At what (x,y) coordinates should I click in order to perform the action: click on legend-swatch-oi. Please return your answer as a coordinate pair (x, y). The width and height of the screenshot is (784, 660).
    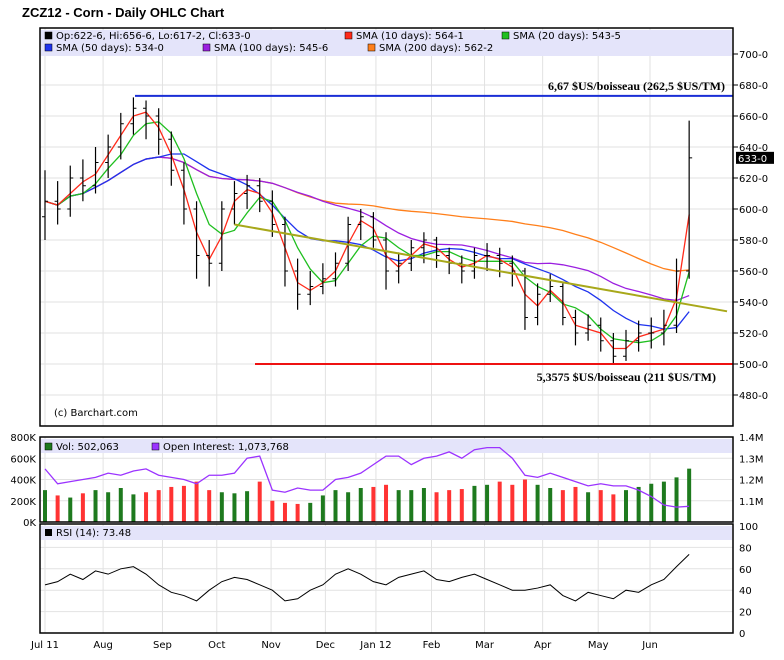
    Looking at the image, I should click on (155, 446).